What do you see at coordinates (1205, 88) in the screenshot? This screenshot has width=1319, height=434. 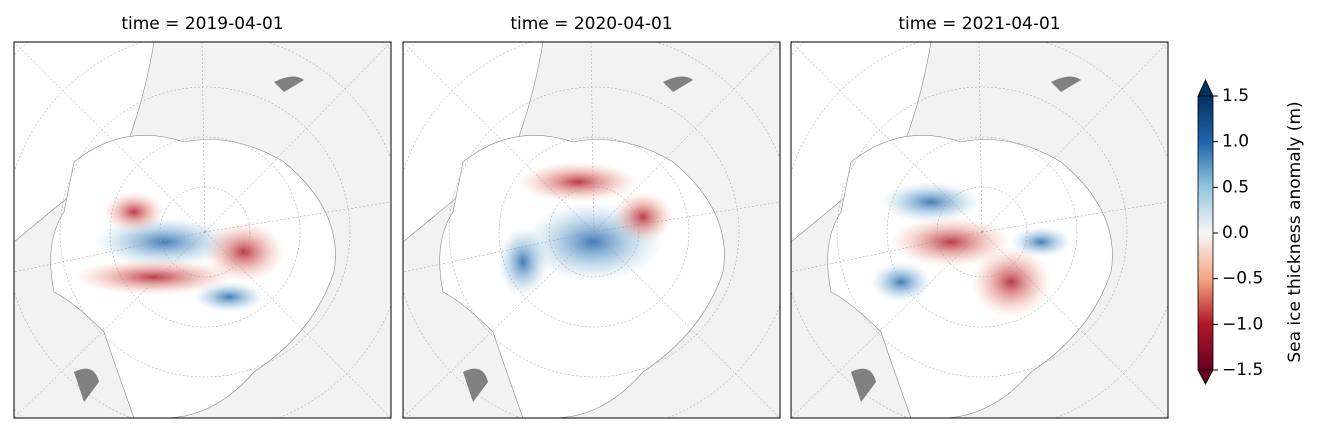 I see `colorbar-extend-top` at bounding box center [1205, 88].